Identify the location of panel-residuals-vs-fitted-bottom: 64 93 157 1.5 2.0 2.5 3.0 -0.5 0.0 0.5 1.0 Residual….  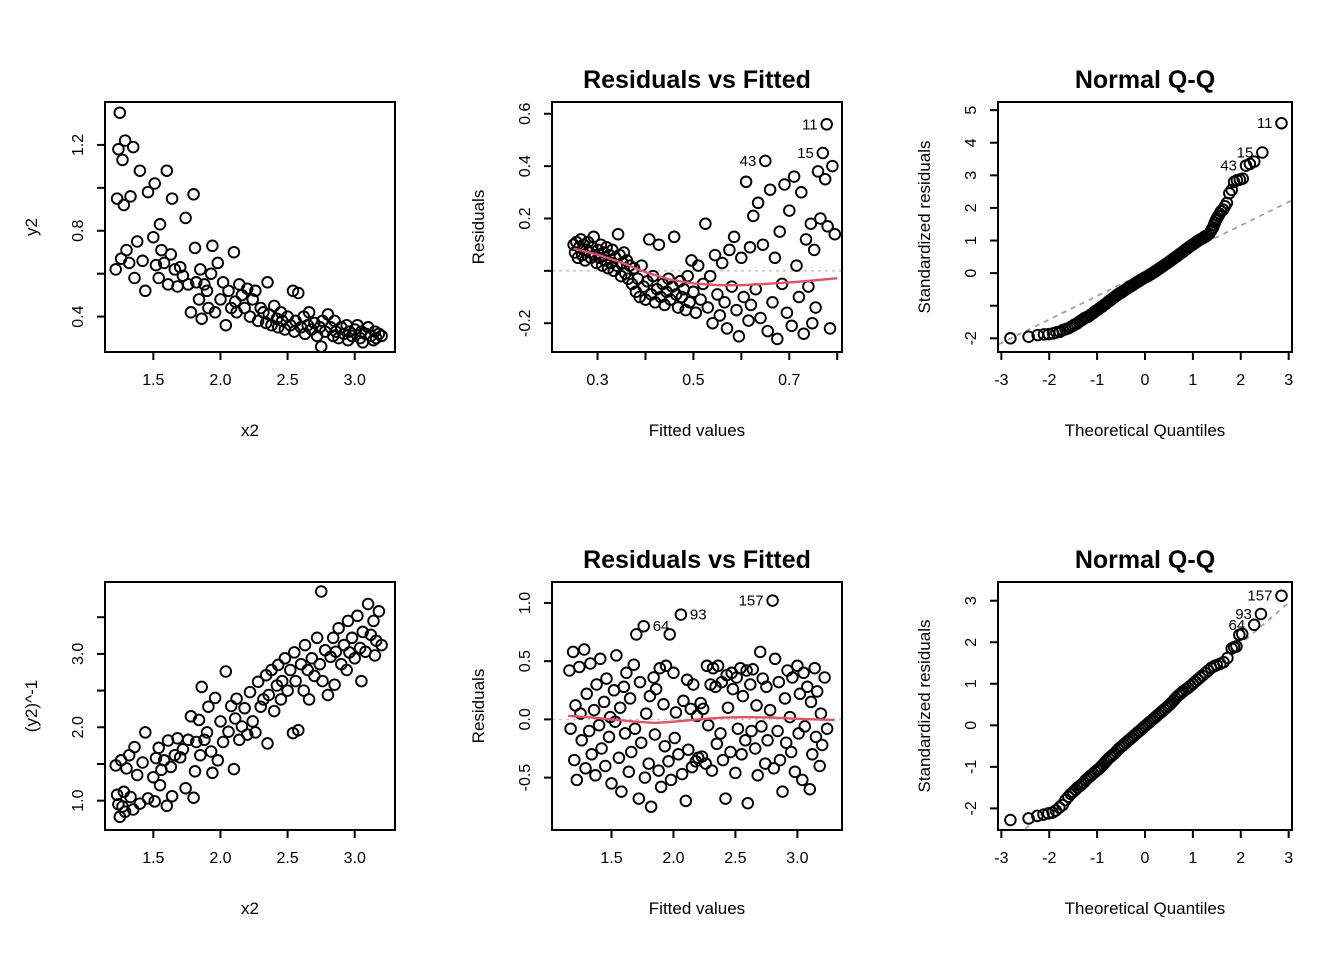
(656, 732).